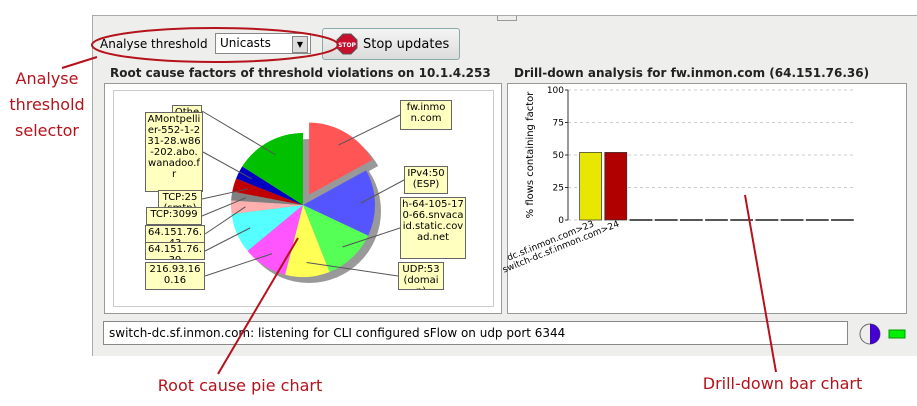 This screenshot has height=406, width=917. What do you see at coordinates (421, 276) in the screenshot?
I see `slice-label: UDP:53 (domain)` at bounding box center [421, 276].